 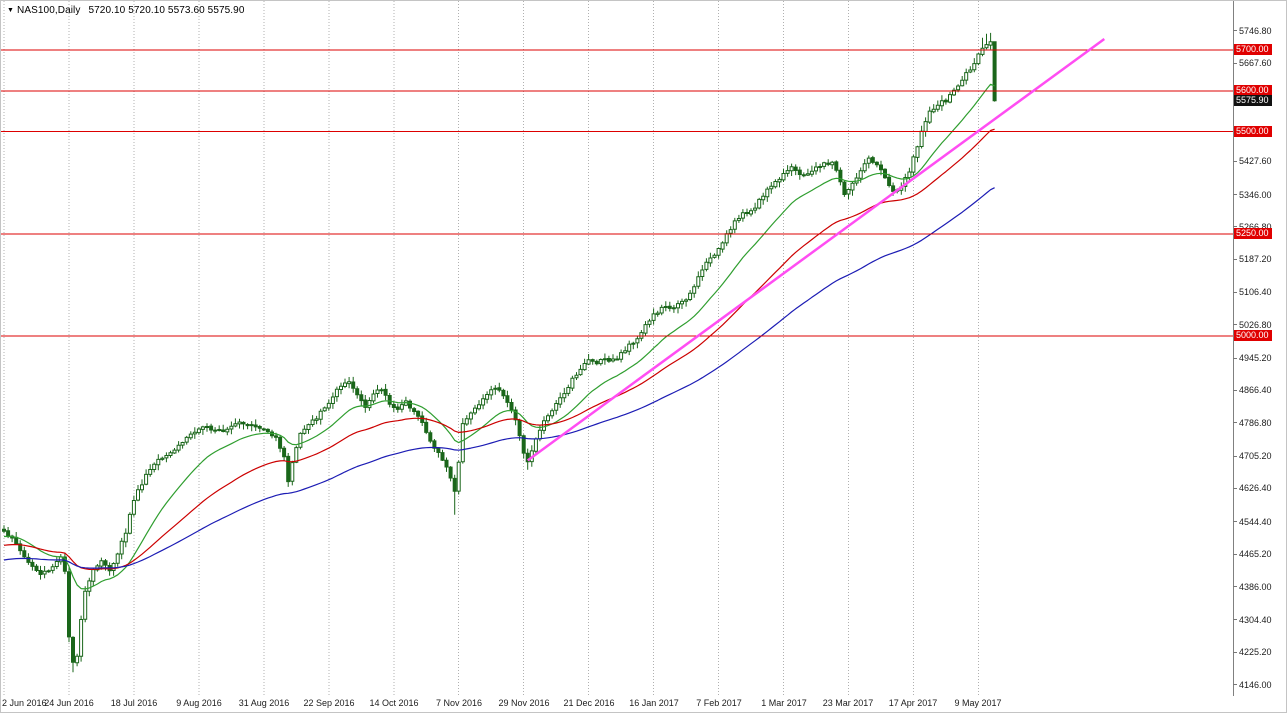 I want to click on price-tick-label: 4626.40, so click(x=1255, y=488).